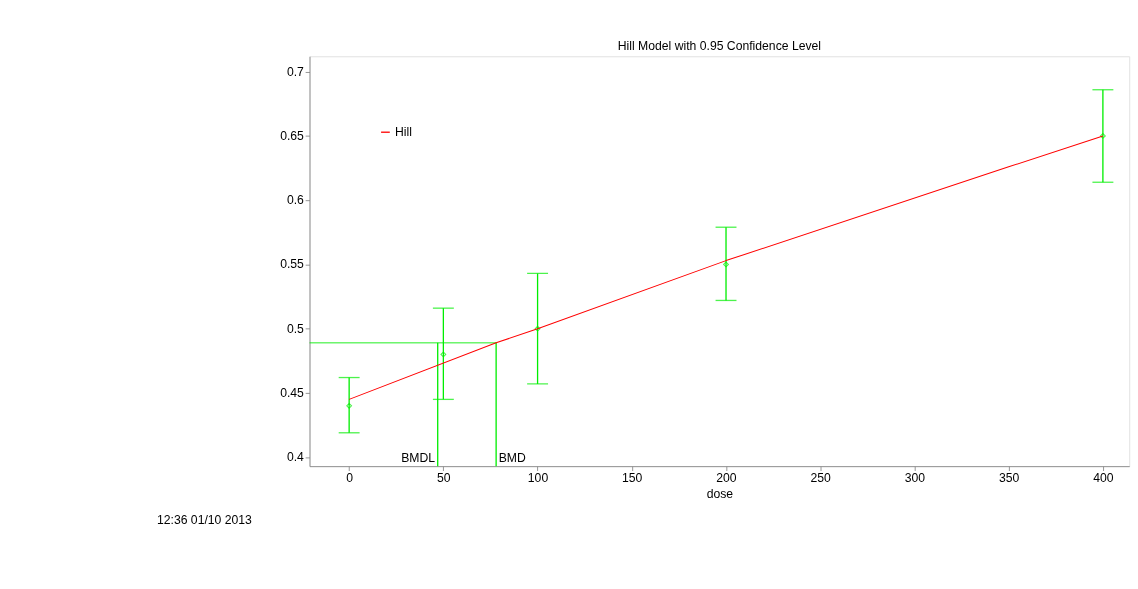 The image size is (1138, 589). Describe the element at coordinates (444, 478) in the screenshot. I see `x-tick-label: 50` at that location.